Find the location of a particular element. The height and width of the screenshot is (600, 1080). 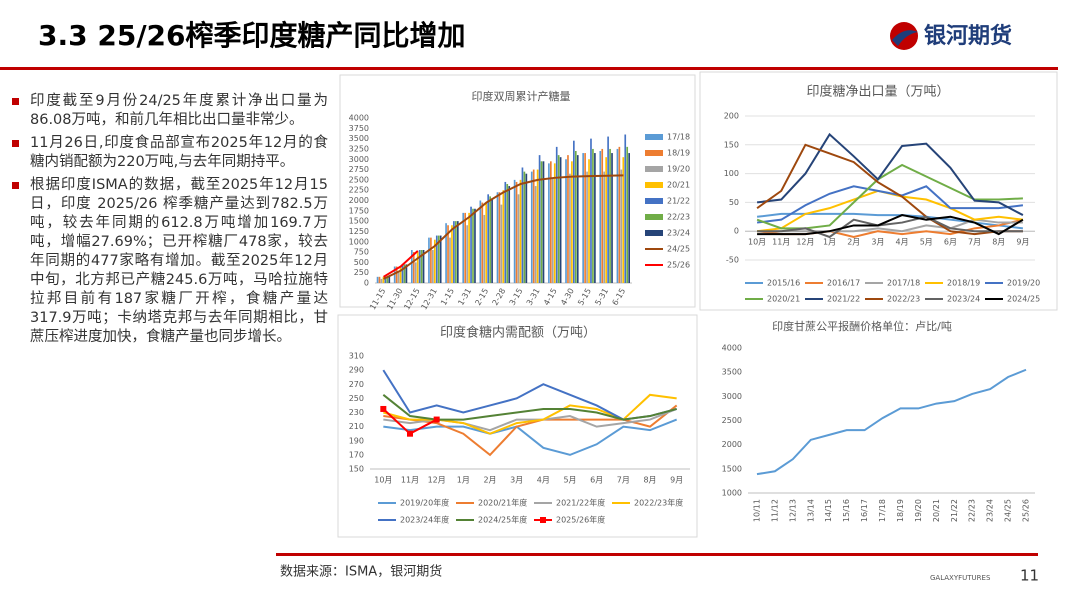

legend-label: 2020/21 is located at coordinates (783, 299).